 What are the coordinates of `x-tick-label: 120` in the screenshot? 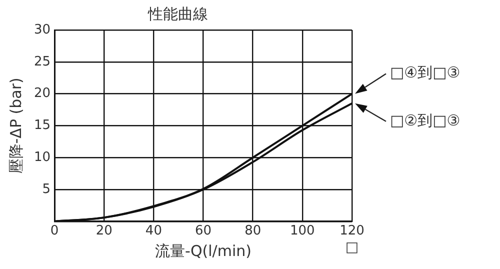 It's located at (352, 231).